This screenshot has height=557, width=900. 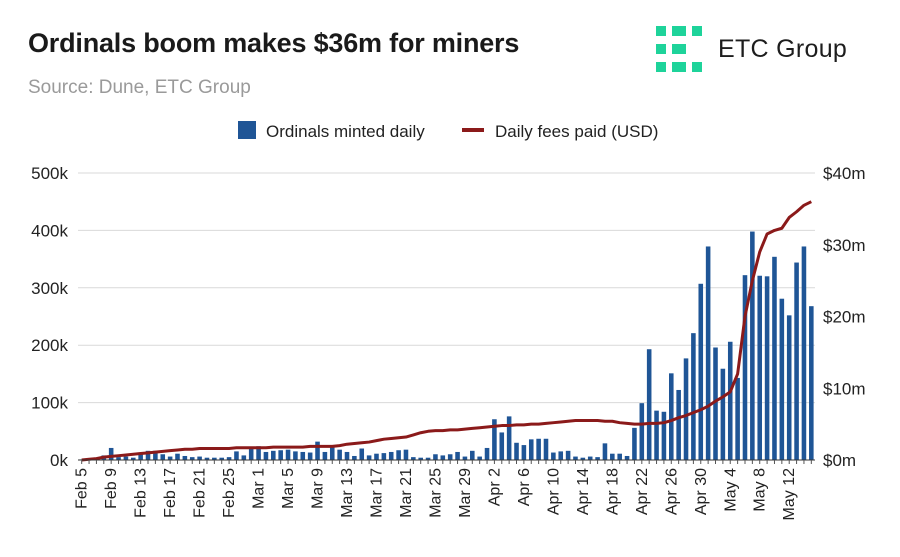 What do you see at coordinates (839, 460) in the screenshot?
I see `y-right-tick-label: $0m` at bounding box center [839, 460].